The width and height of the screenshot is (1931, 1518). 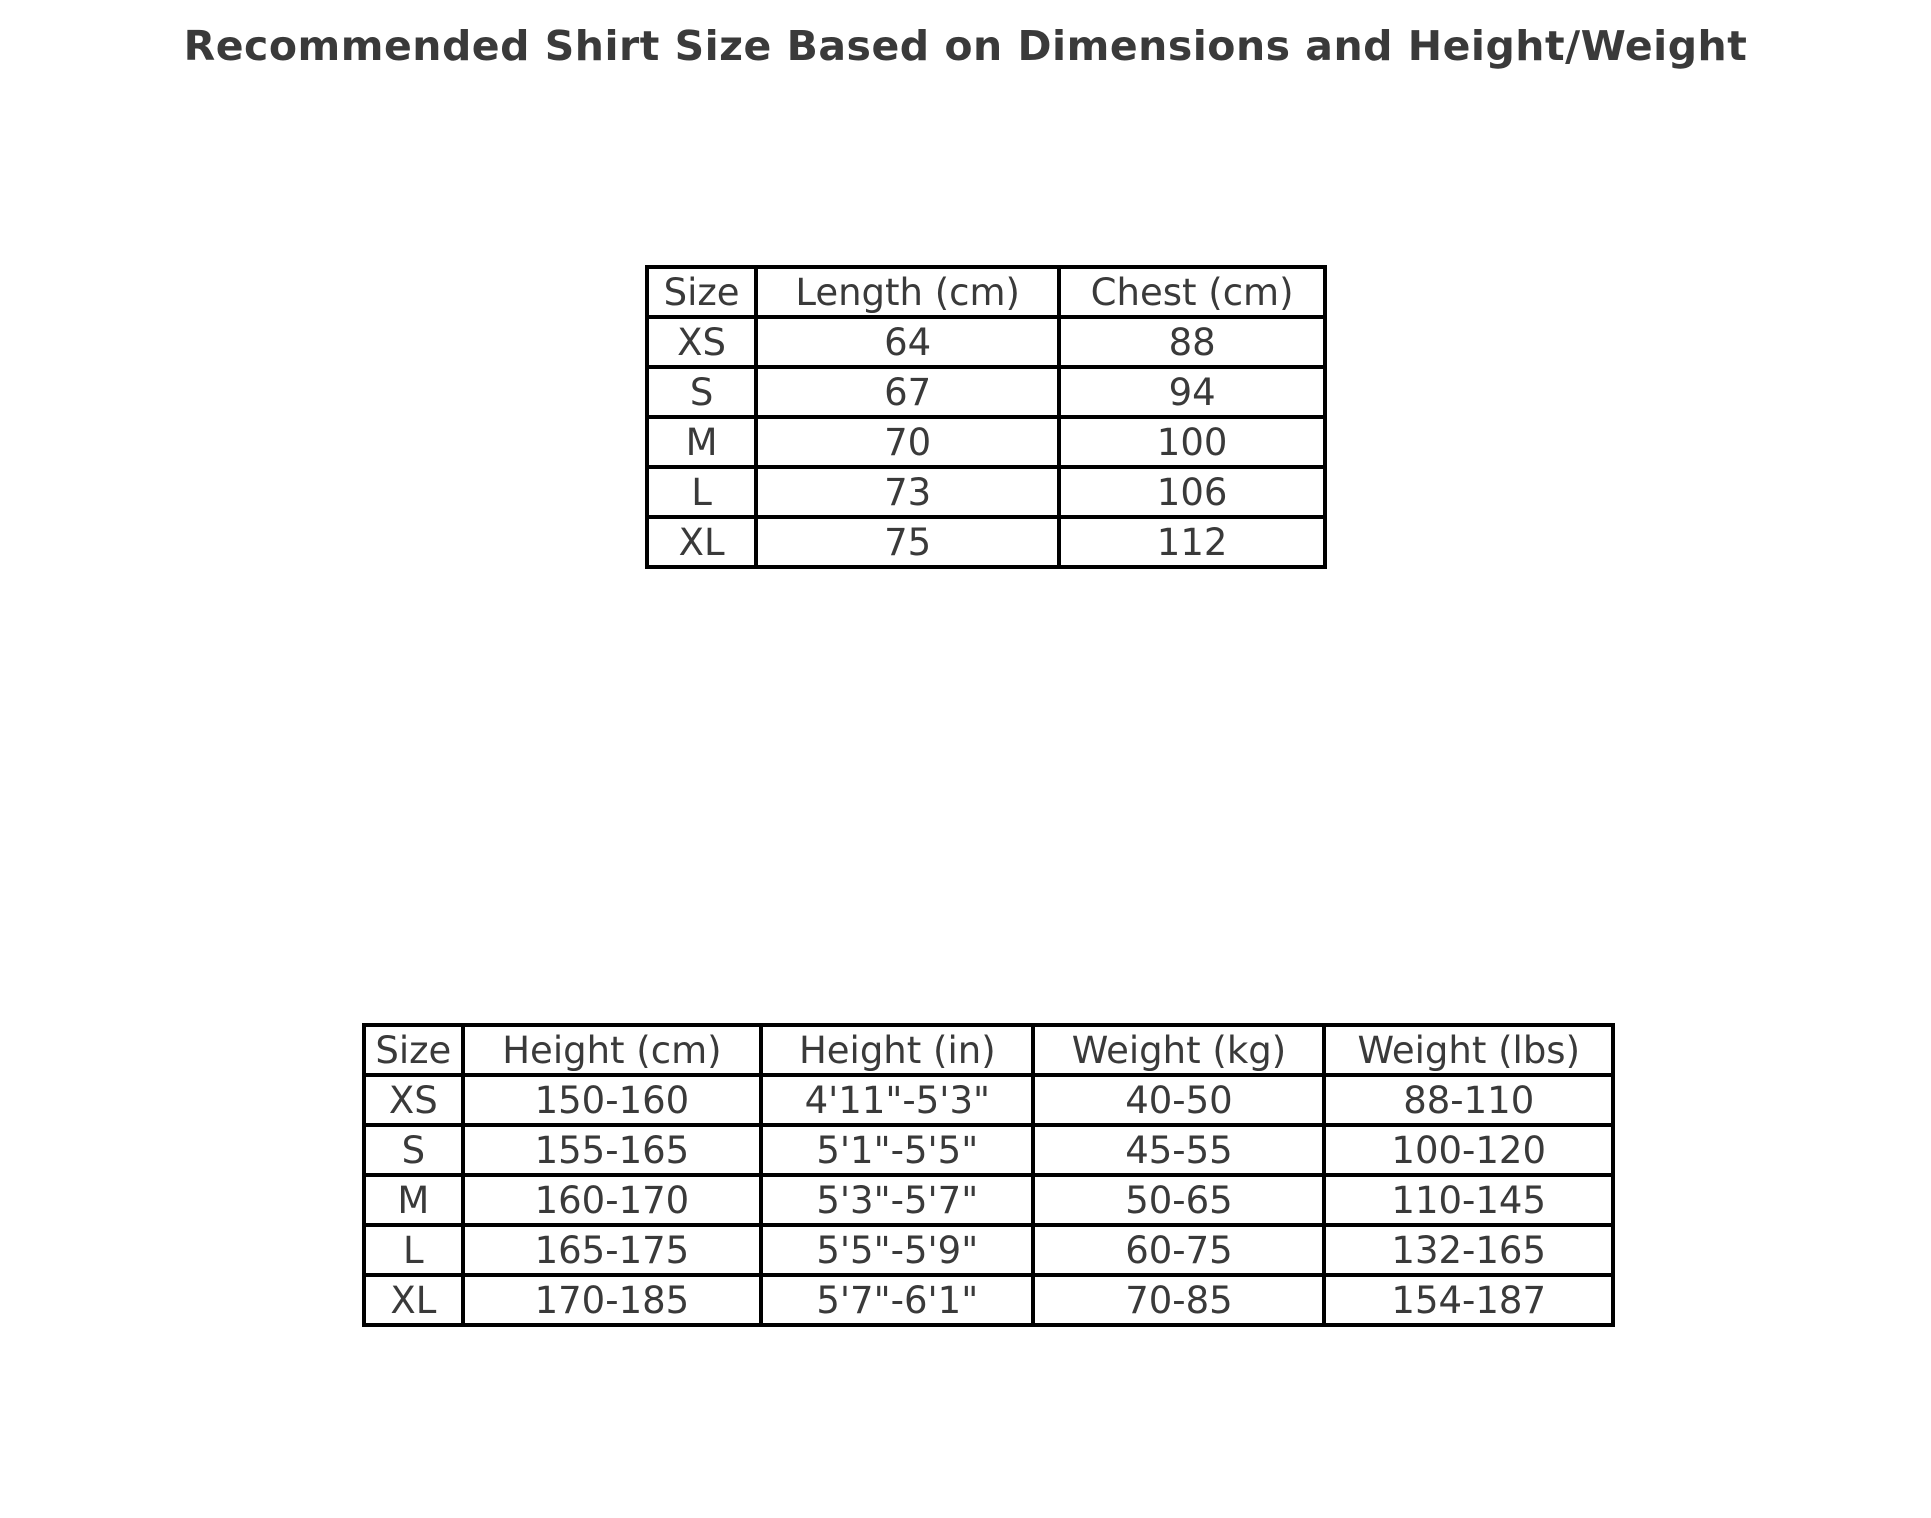 I want to click on table-row: M 70 100, so click(x=985, y=442).